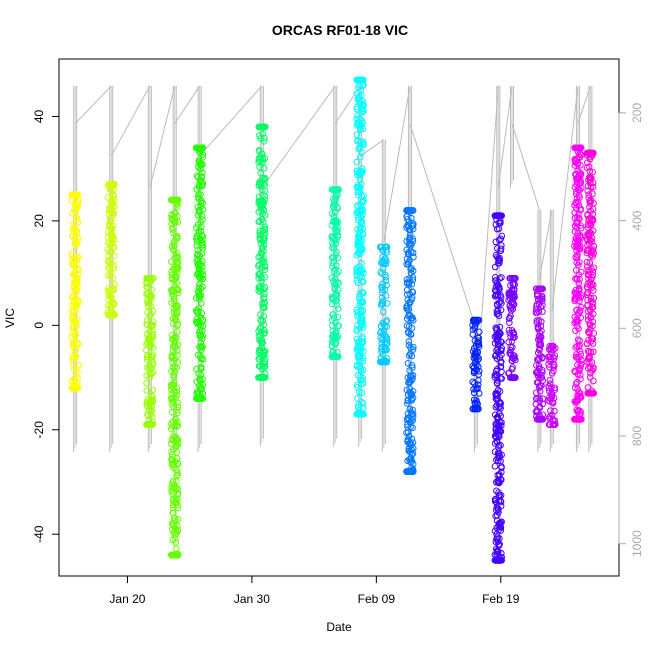 The image size is (650, 650). I want to click on x-tick-label: Feb 09, so click(377, 599).